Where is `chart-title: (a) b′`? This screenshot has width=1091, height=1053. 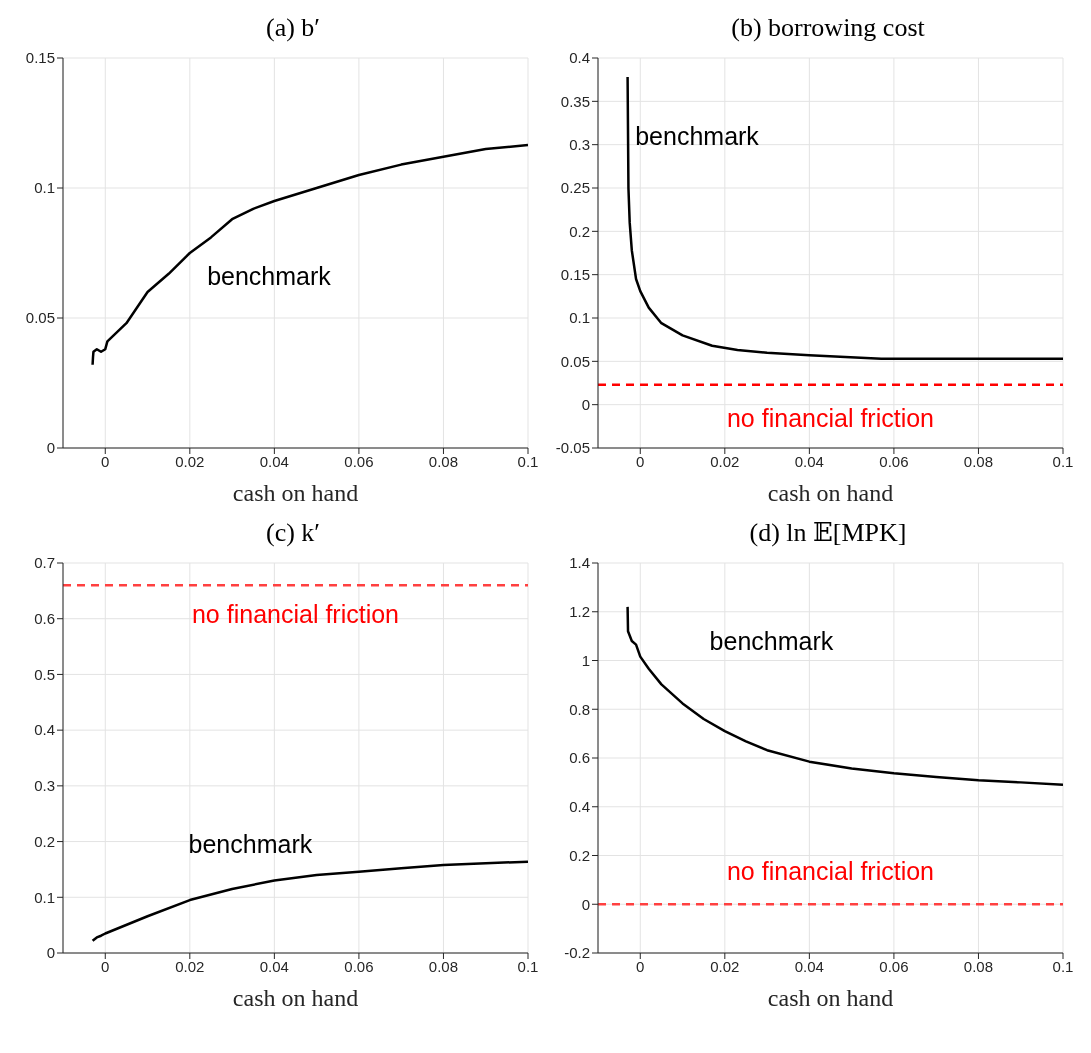 chart-title: (a) b′ is located at coordinates (292, 28).